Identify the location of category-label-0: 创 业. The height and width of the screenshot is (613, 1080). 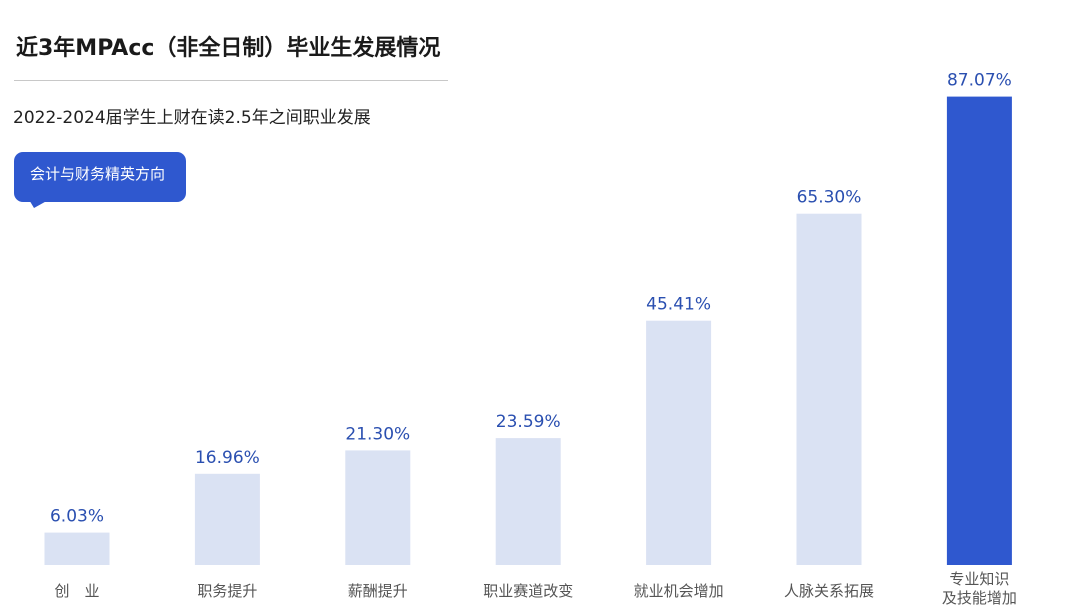
(76, 591).